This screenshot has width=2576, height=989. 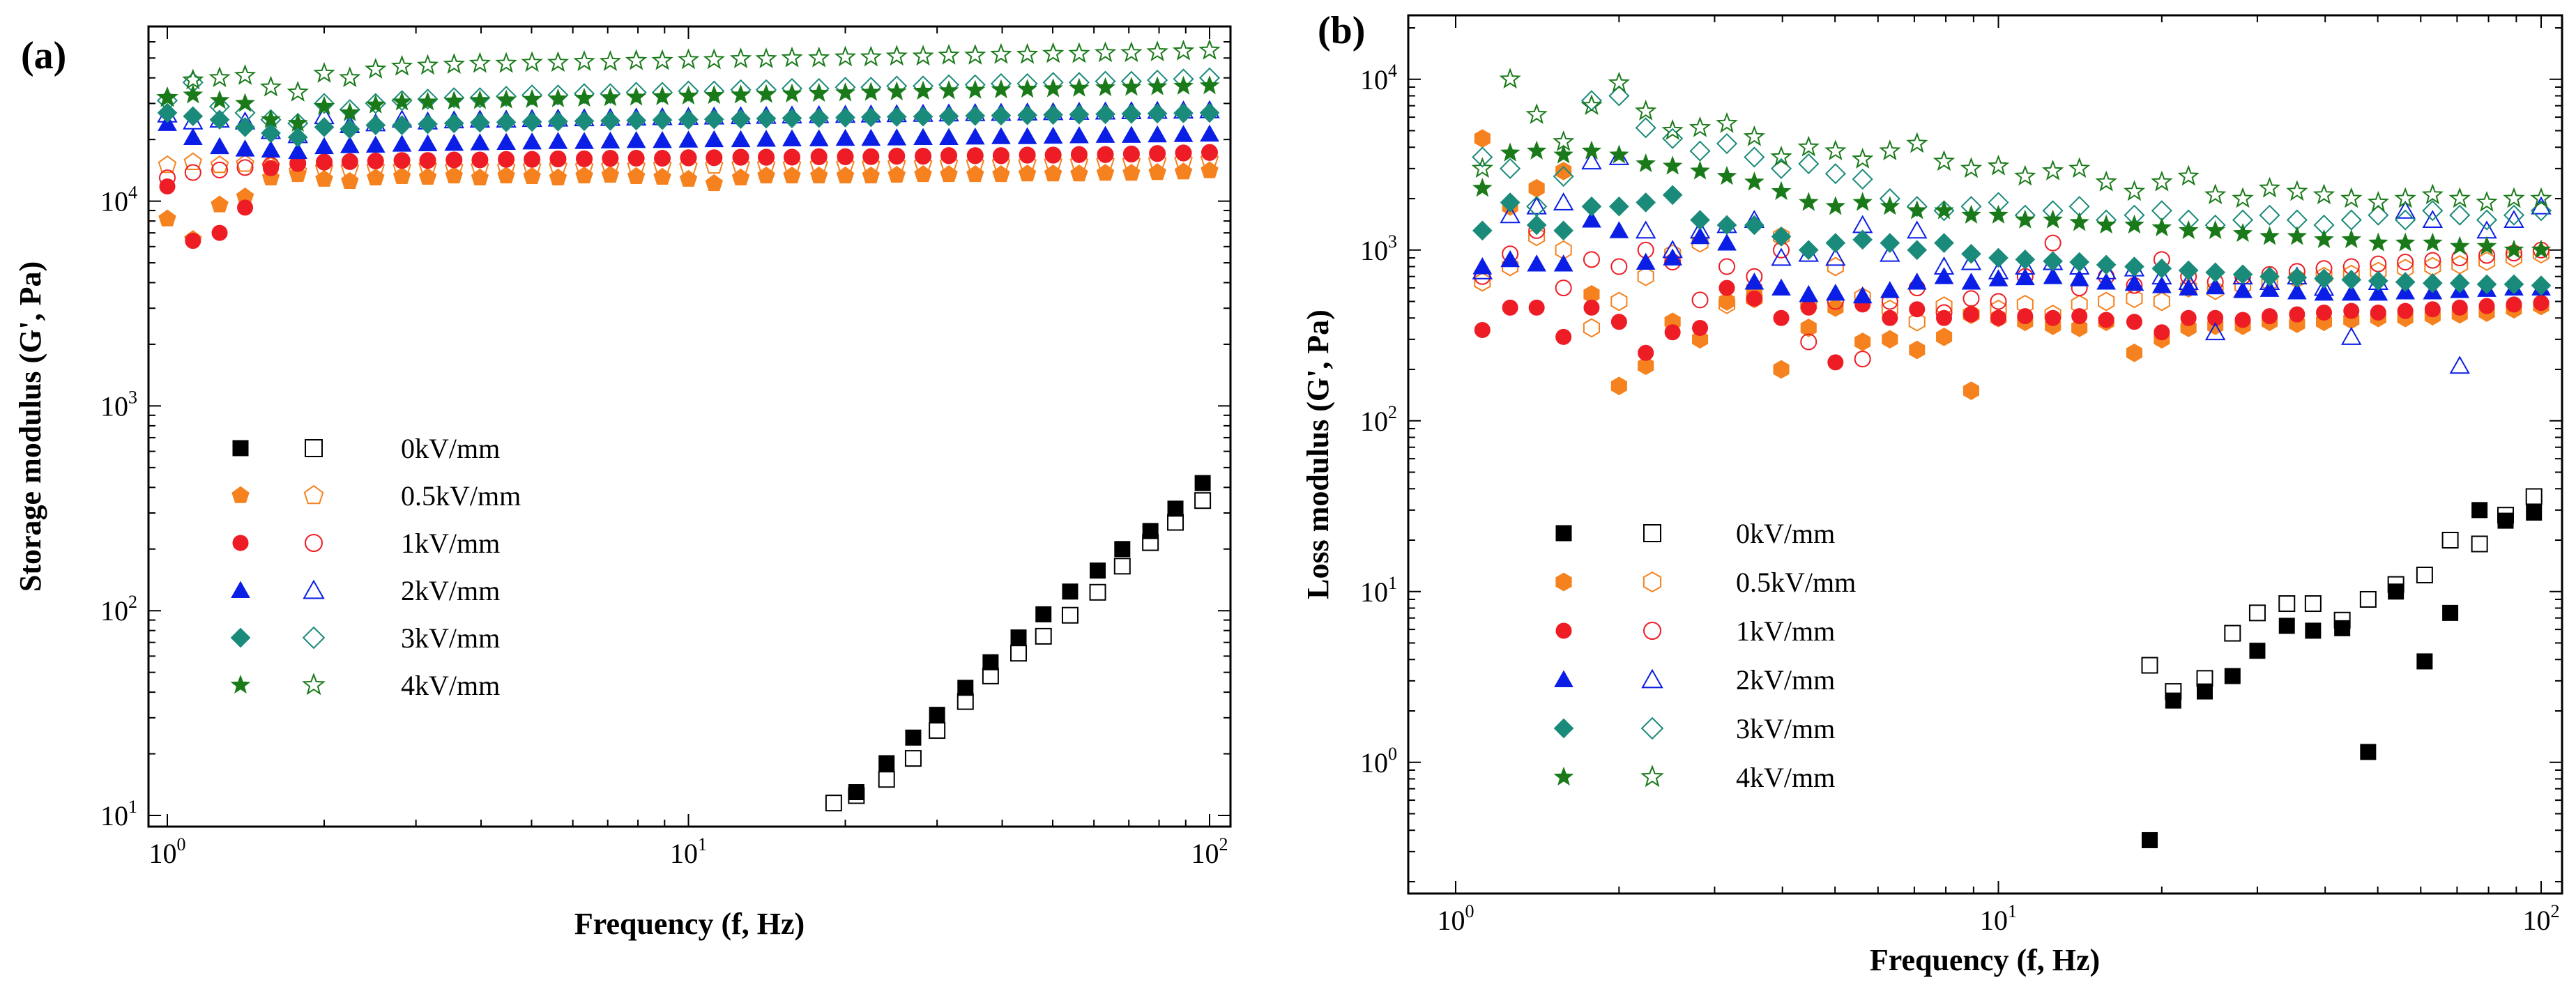 What do you see at coordinates (1378, 590) in the screenshot?
I see `y-tick-label: 10¹` at bounding box center [1378, 590].